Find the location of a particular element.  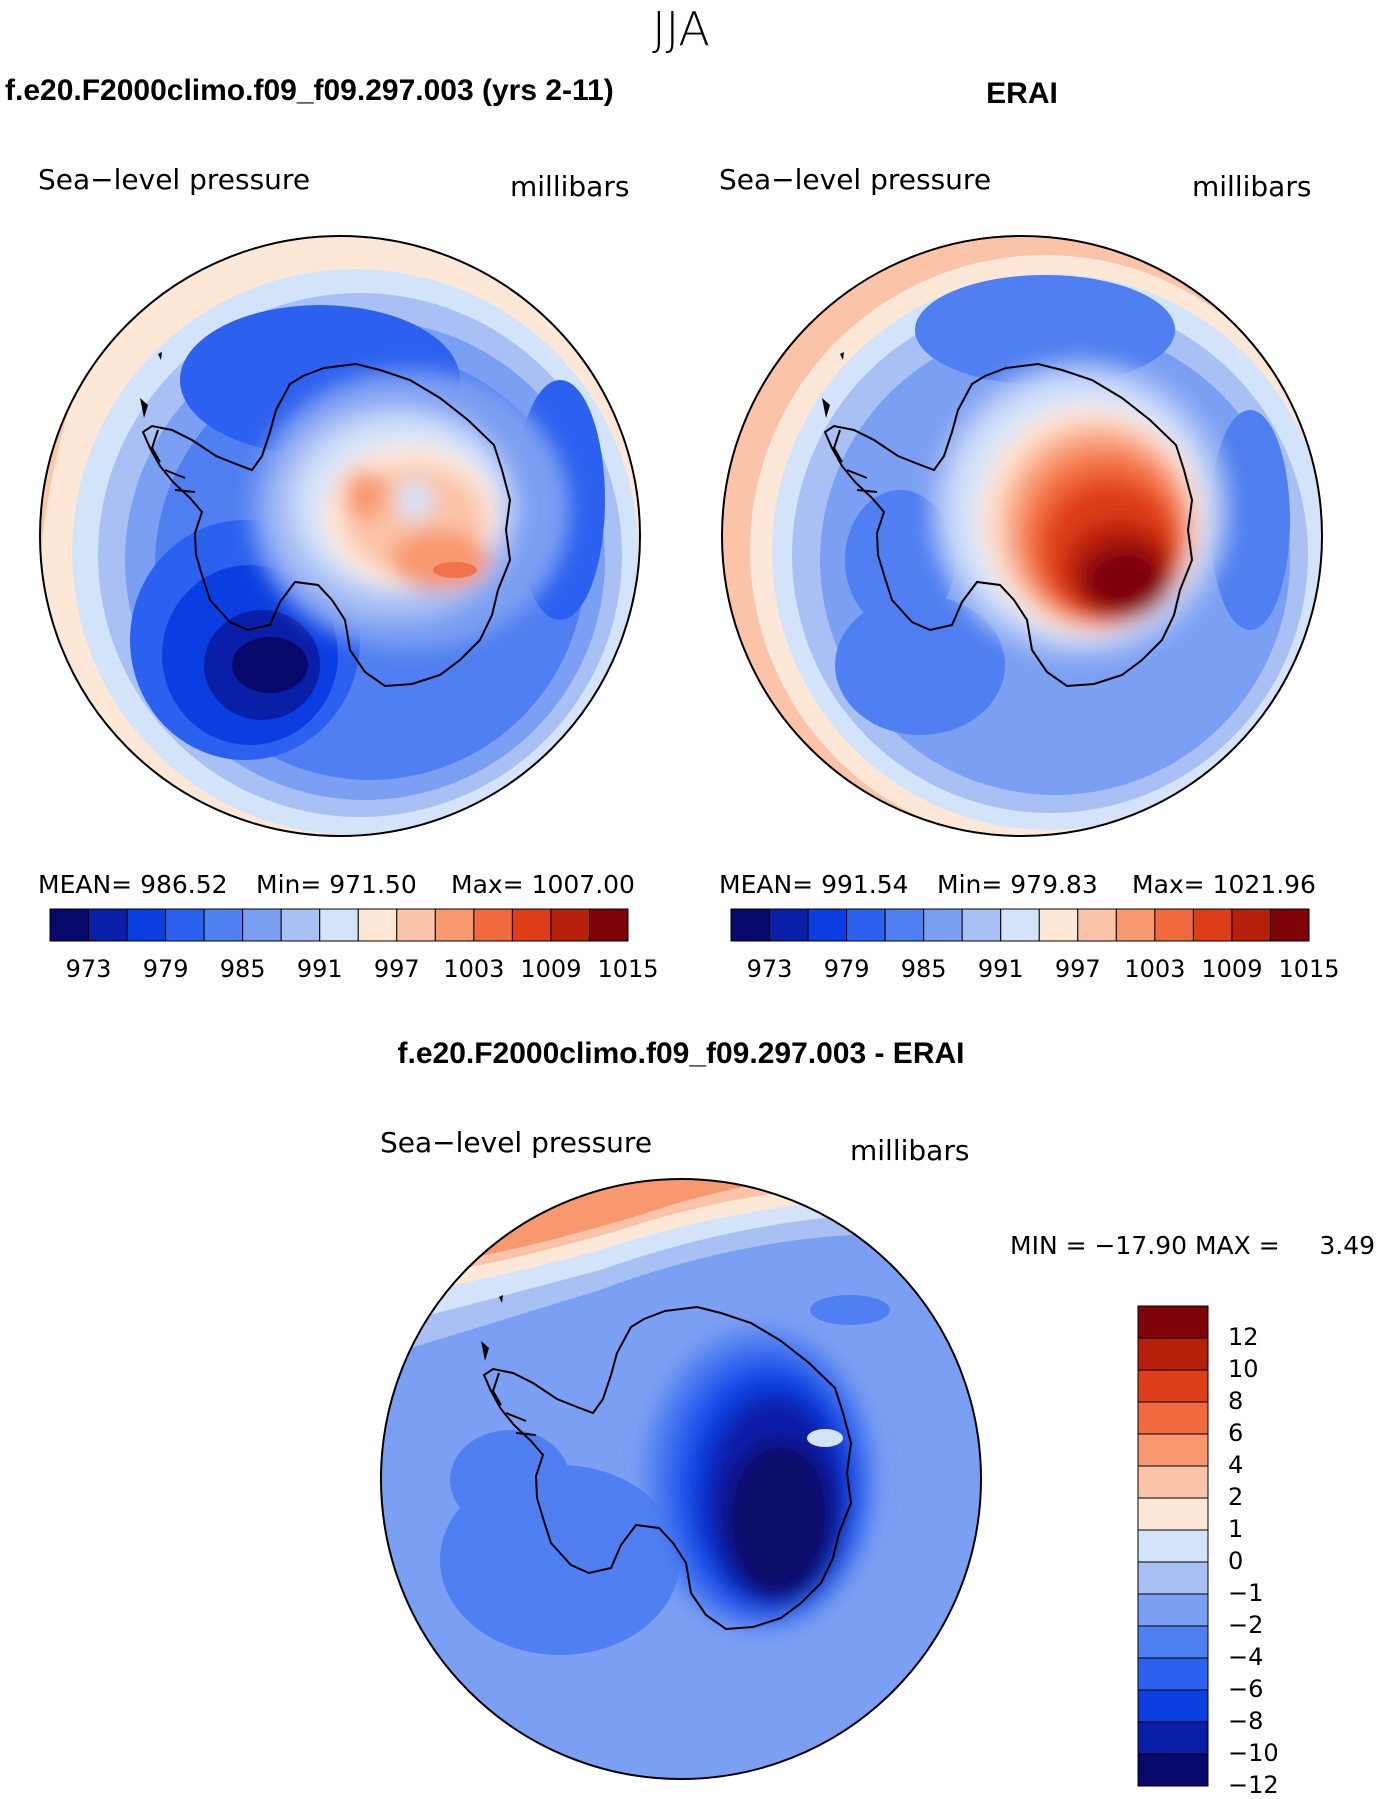

panel2-colorbar-tick-label: 991 is located at coordinates (1001, 969).